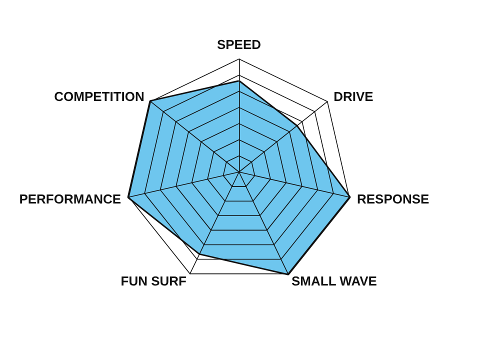  I want to click on spoke-label: DRIVE, so click(354, 96).